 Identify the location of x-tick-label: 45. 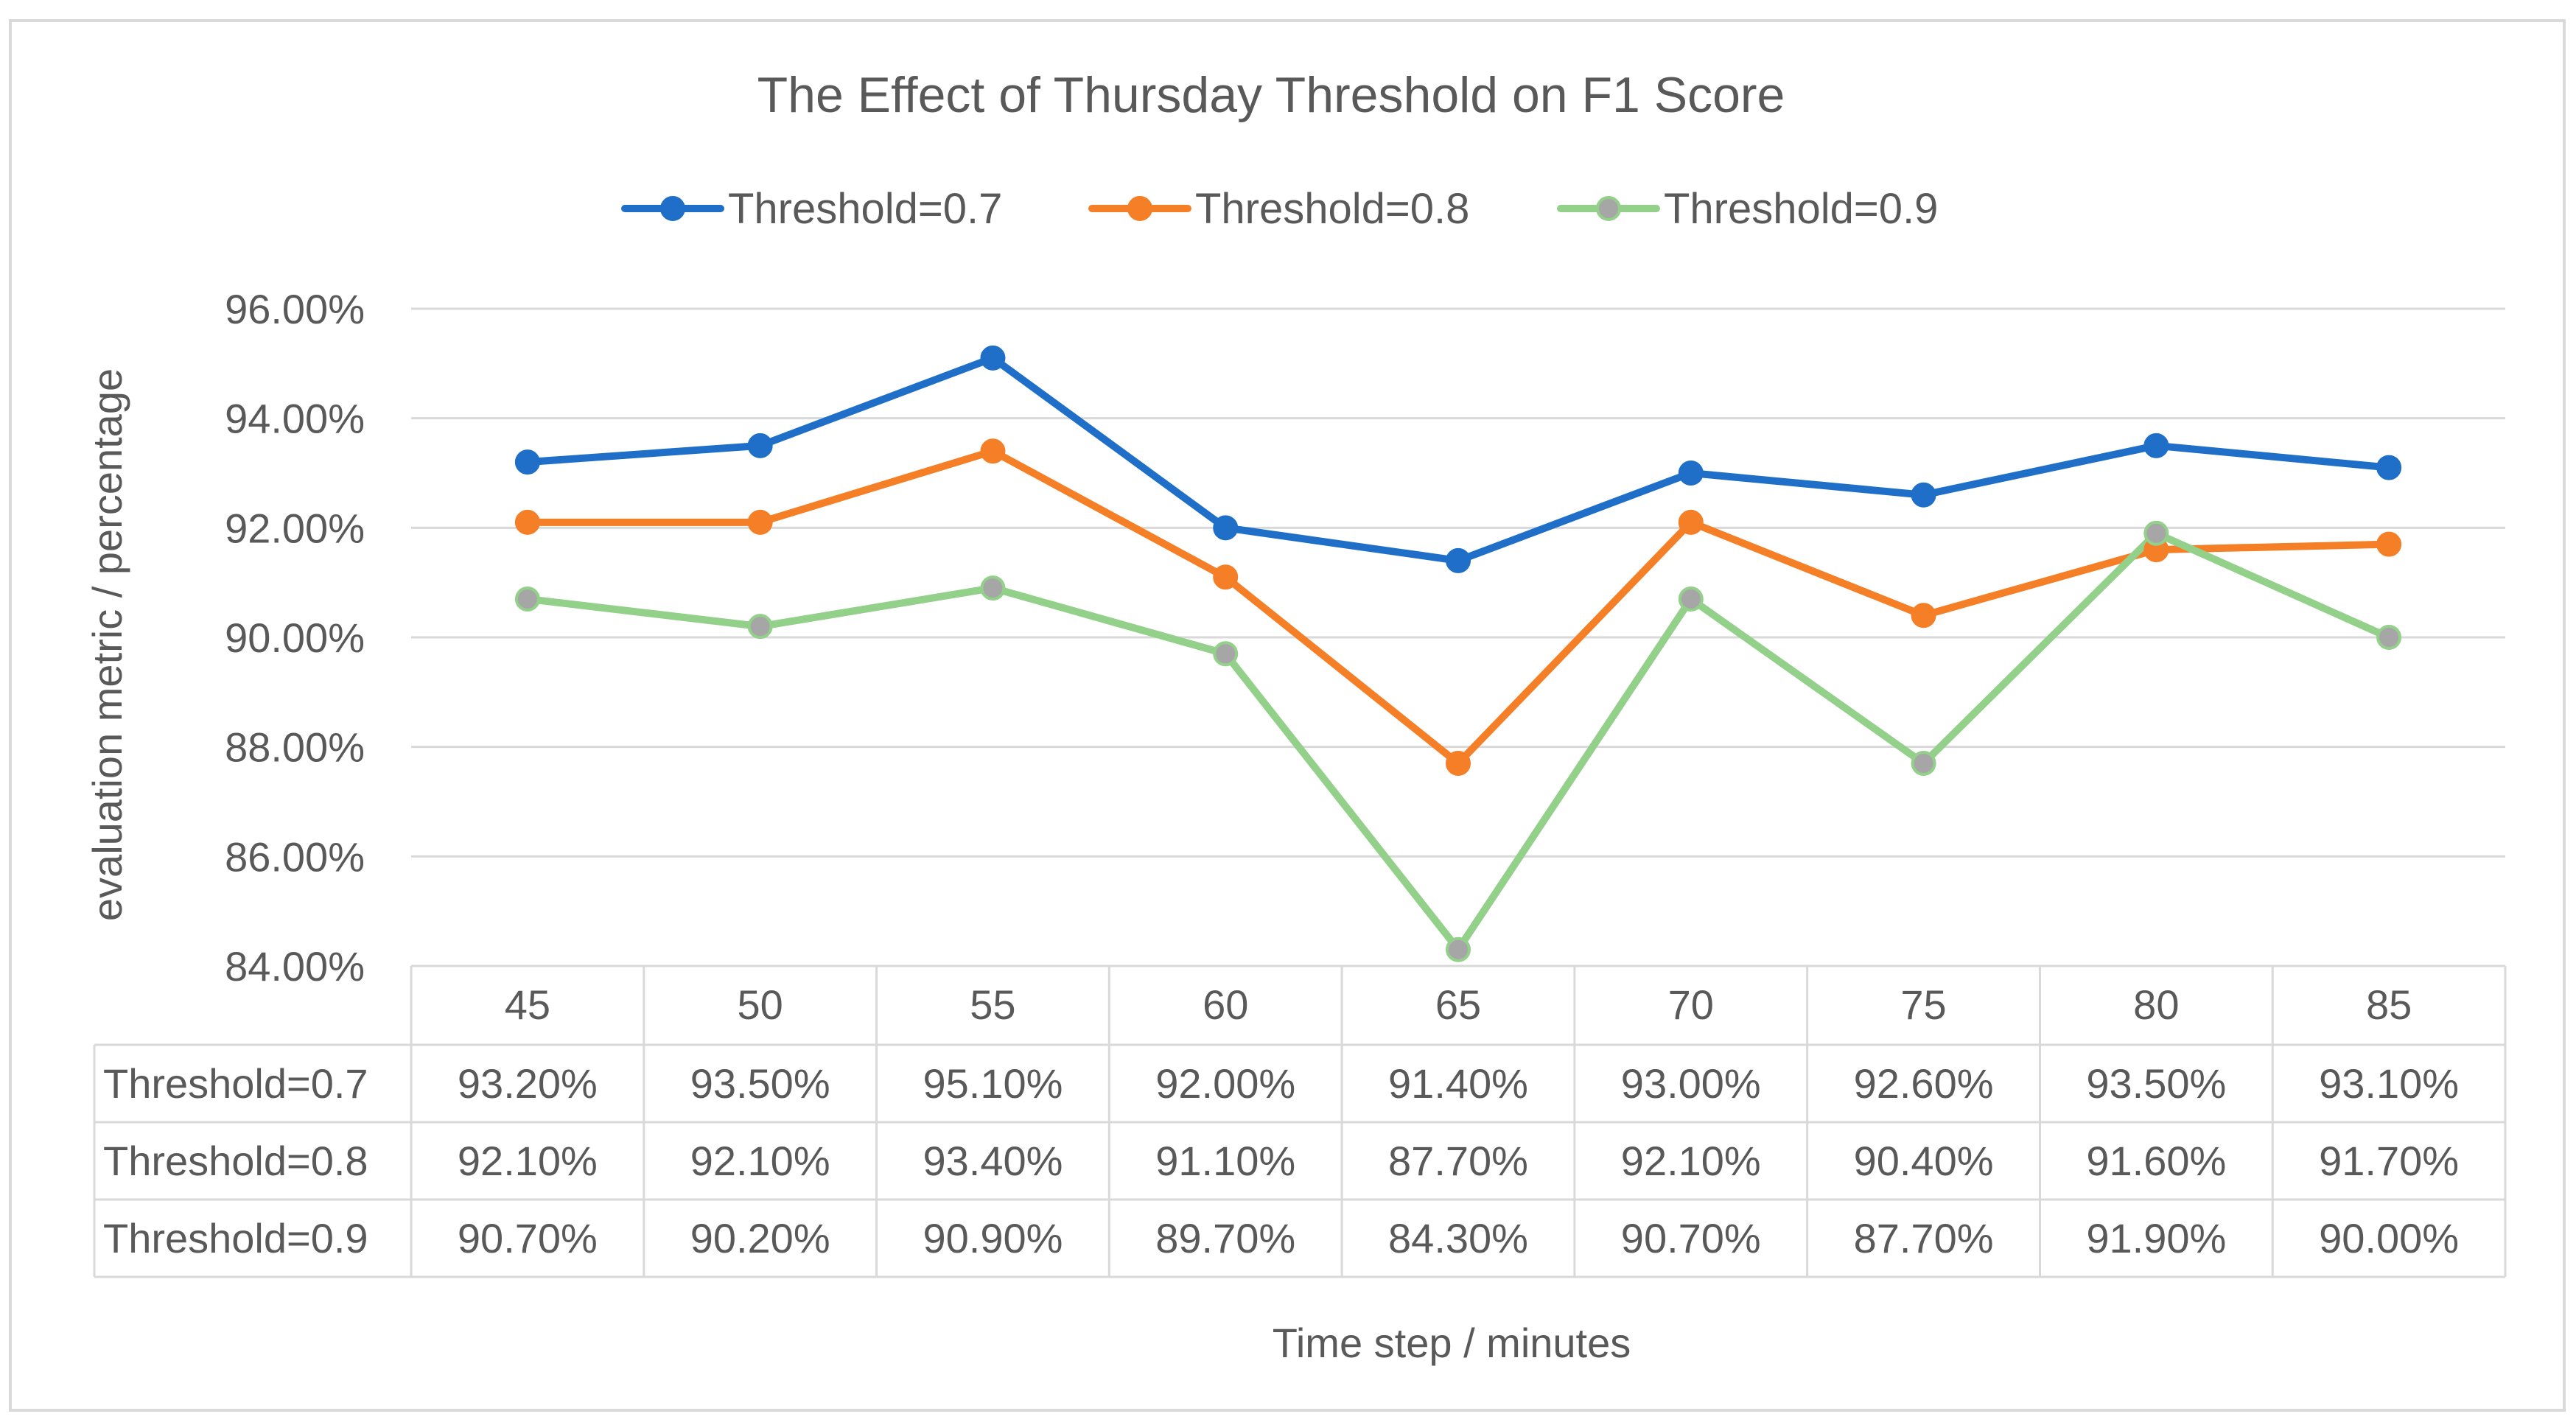
(527, 1004).